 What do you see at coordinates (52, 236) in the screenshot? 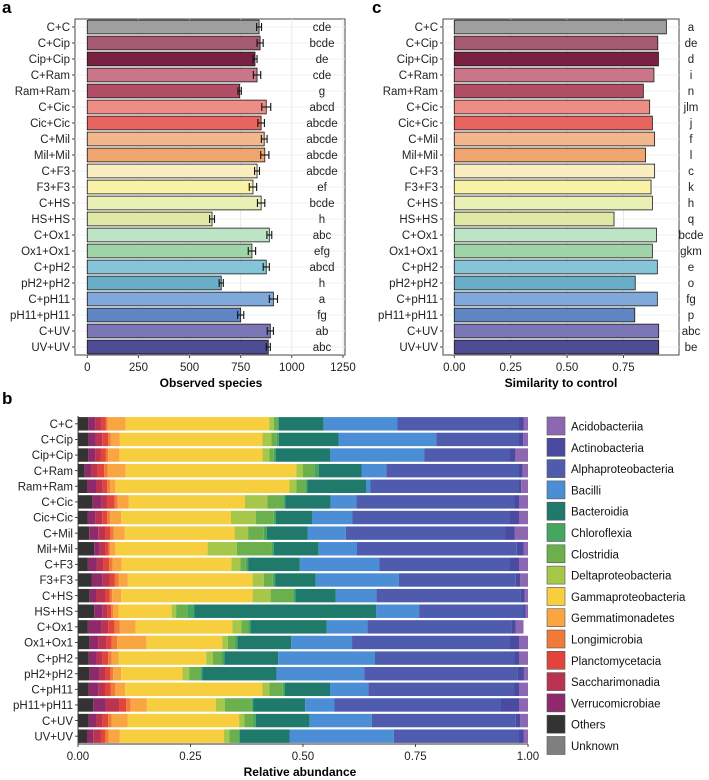
I see `a-y-tick-label: C+Ox1` at bounding box center [52, 236].